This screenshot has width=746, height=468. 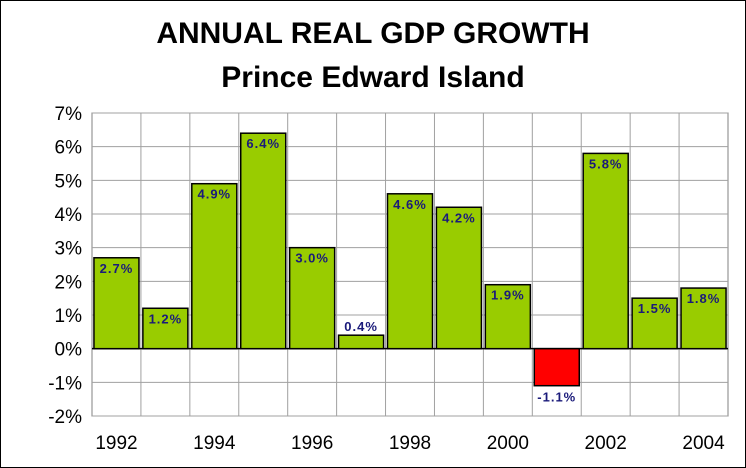 I want to click on bar-1994, so click(x=214, y=266).